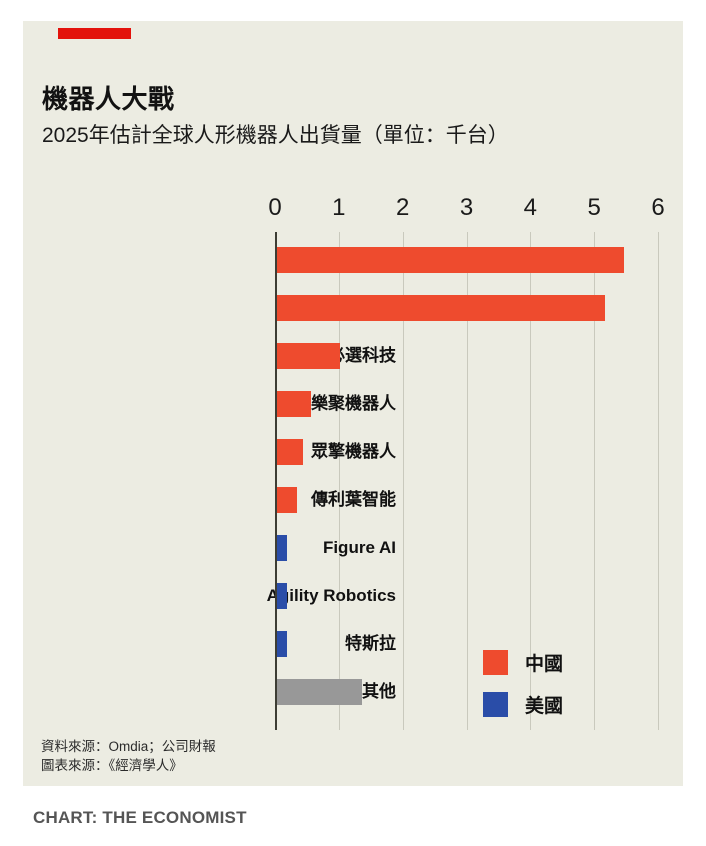 Image resolution: width=706 pixels, height=846 pixels. I want to click on category-label: 樂聚機器人, so click(353, 403).